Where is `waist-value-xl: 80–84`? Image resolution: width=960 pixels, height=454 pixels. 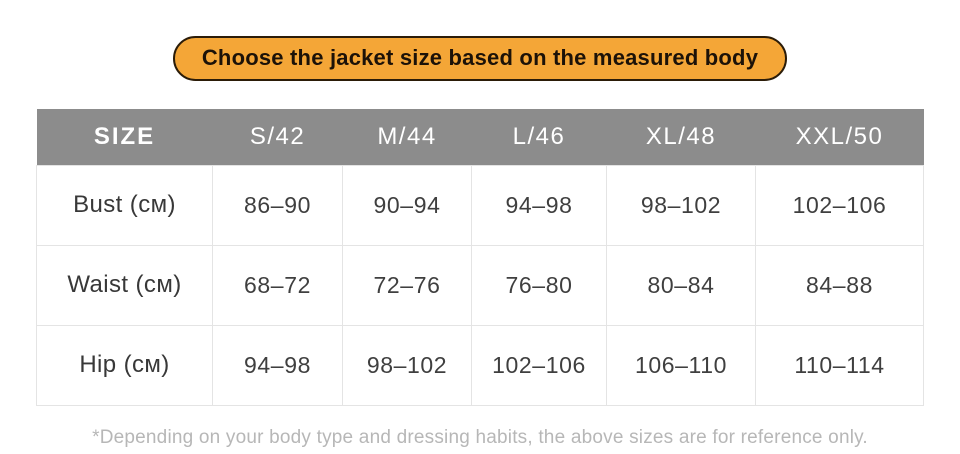 waist-value-xl: 80–84 is located at coordinates (681, 285).